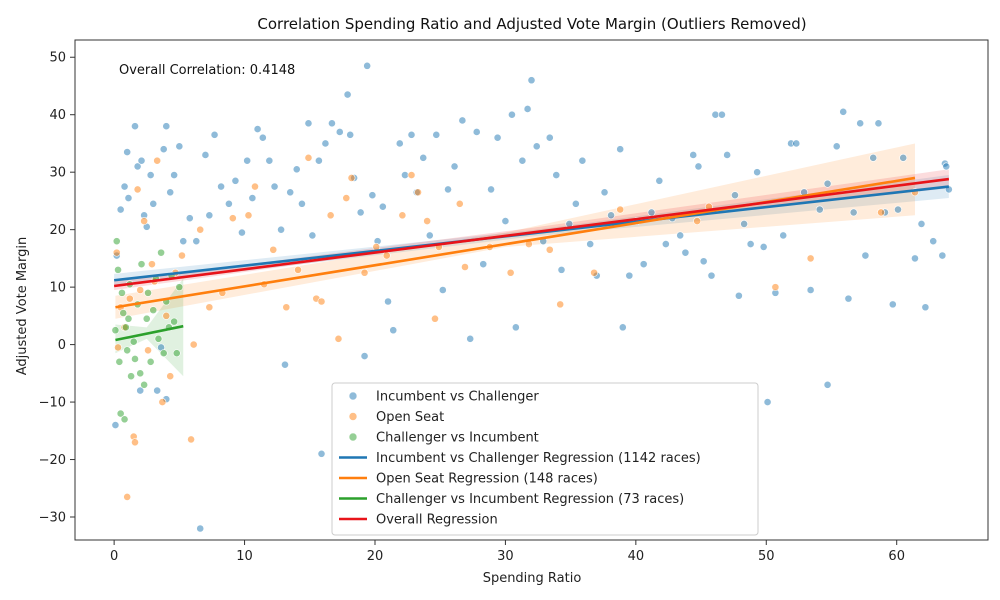 The height and width of the screenshot is (600, 1000). I want to click on y-tick-label: 40, so click(57, 115).